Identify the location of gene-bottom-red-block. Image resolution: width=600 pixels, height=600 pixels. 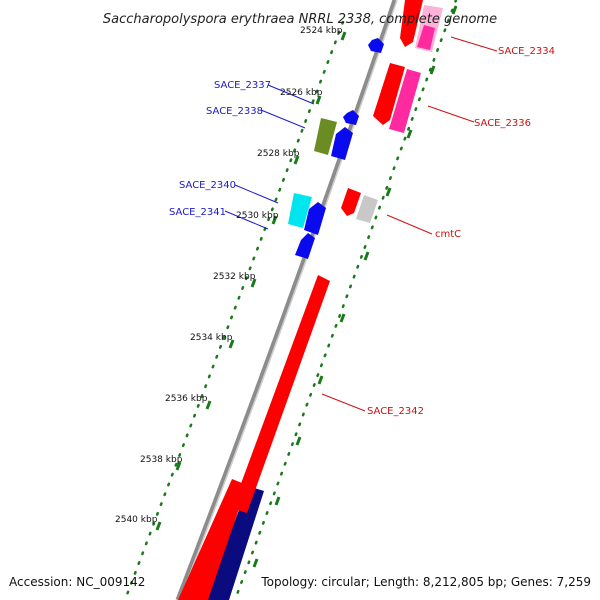
(212, 539).